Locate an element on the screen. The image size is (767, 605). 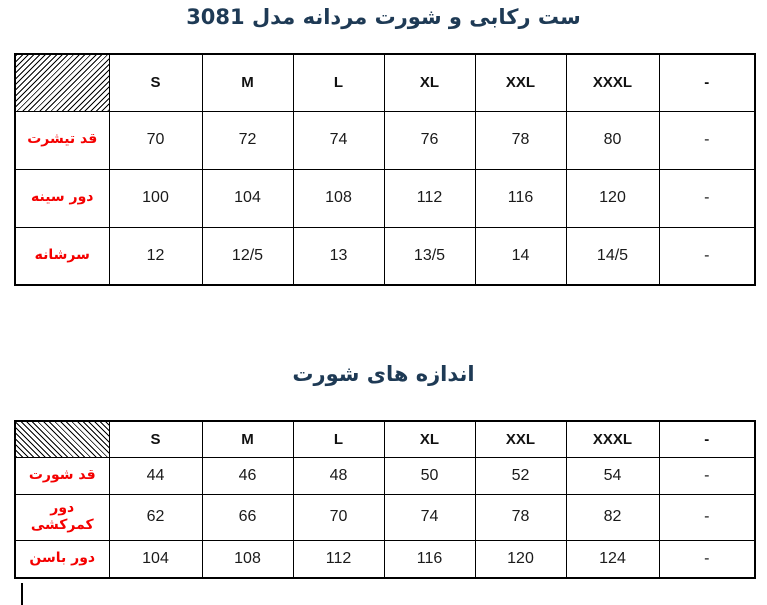
measurement-label: سرشانه is located at coordinates (62, 256).